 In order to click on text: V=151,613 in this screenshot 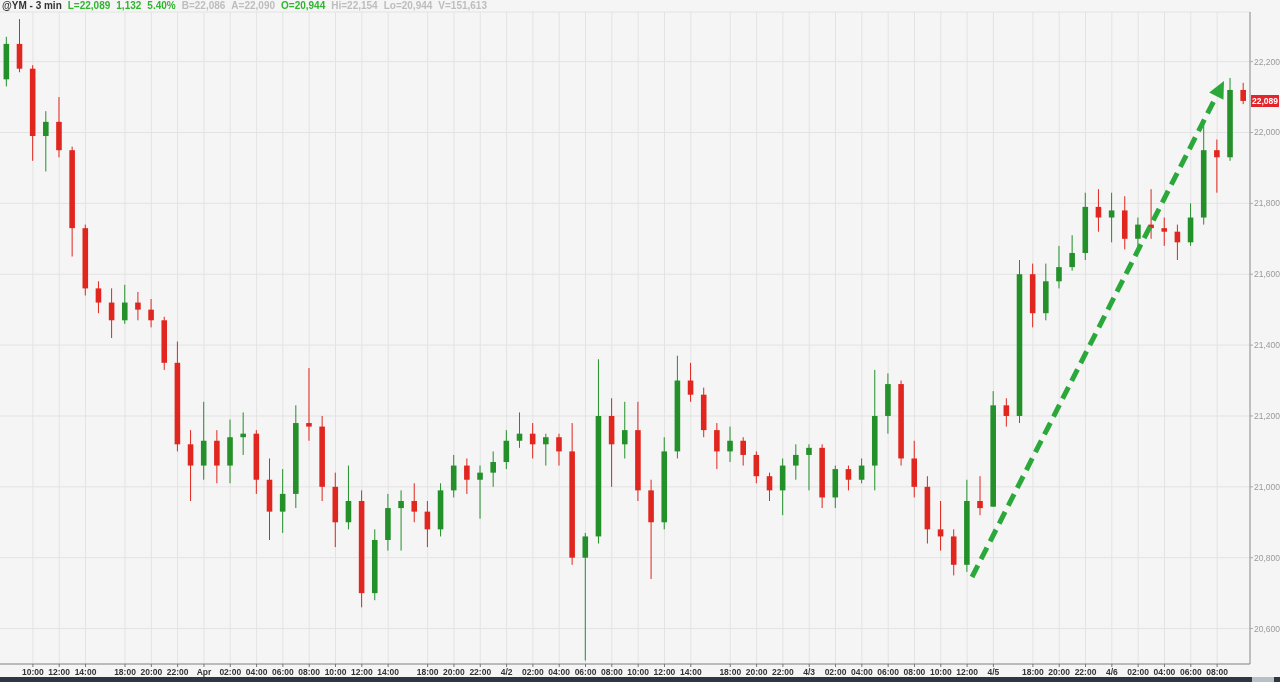, I will do `click(462, 5)`.